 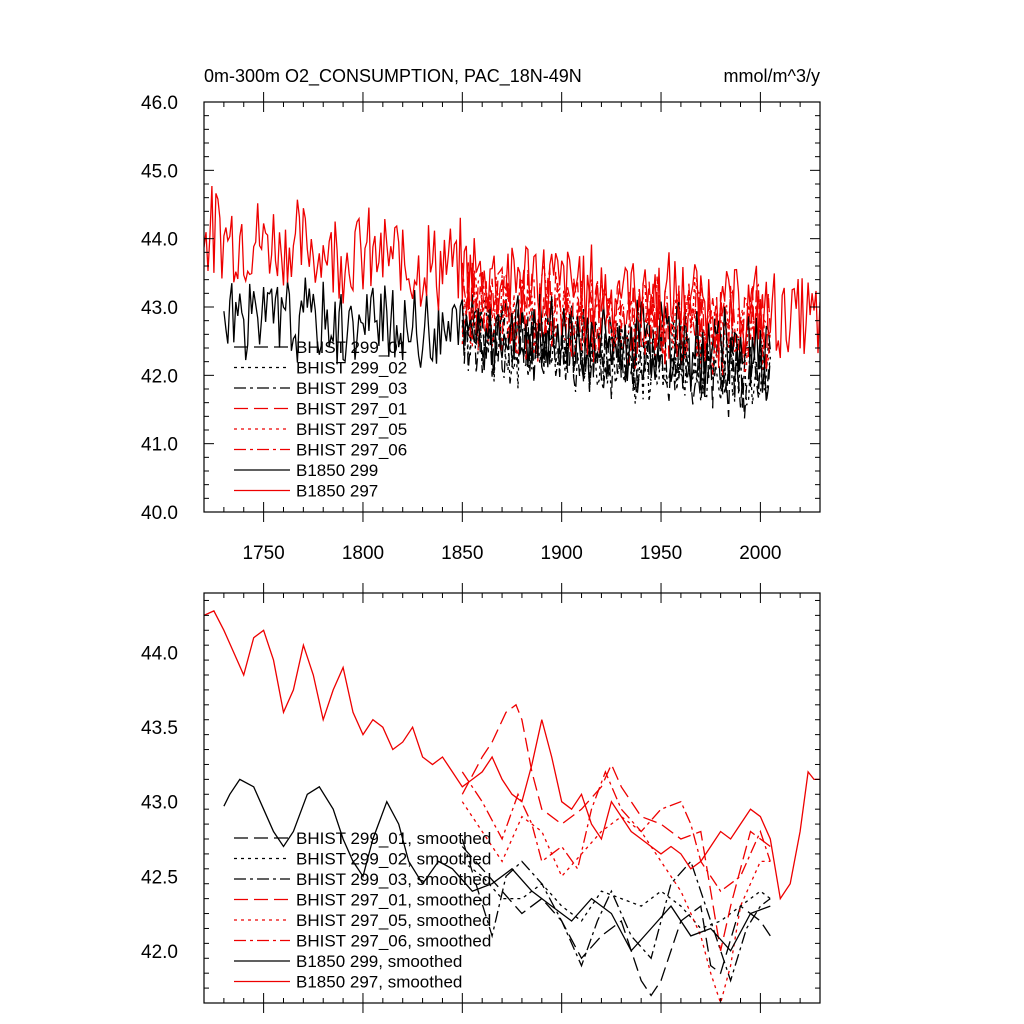 I want to click on legend-label: BHIST 297_05, so click(x=351, y=429).